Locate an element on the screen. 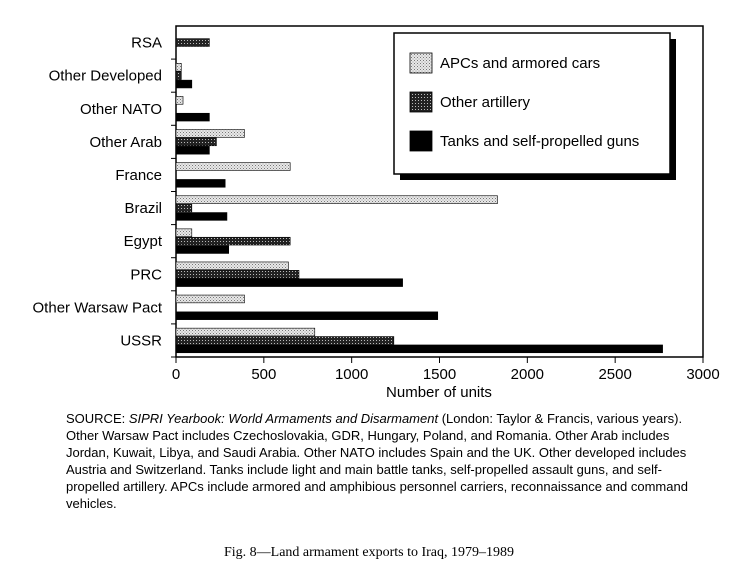  y-tick-label: Other Arab is located at coordinates (125, 142).